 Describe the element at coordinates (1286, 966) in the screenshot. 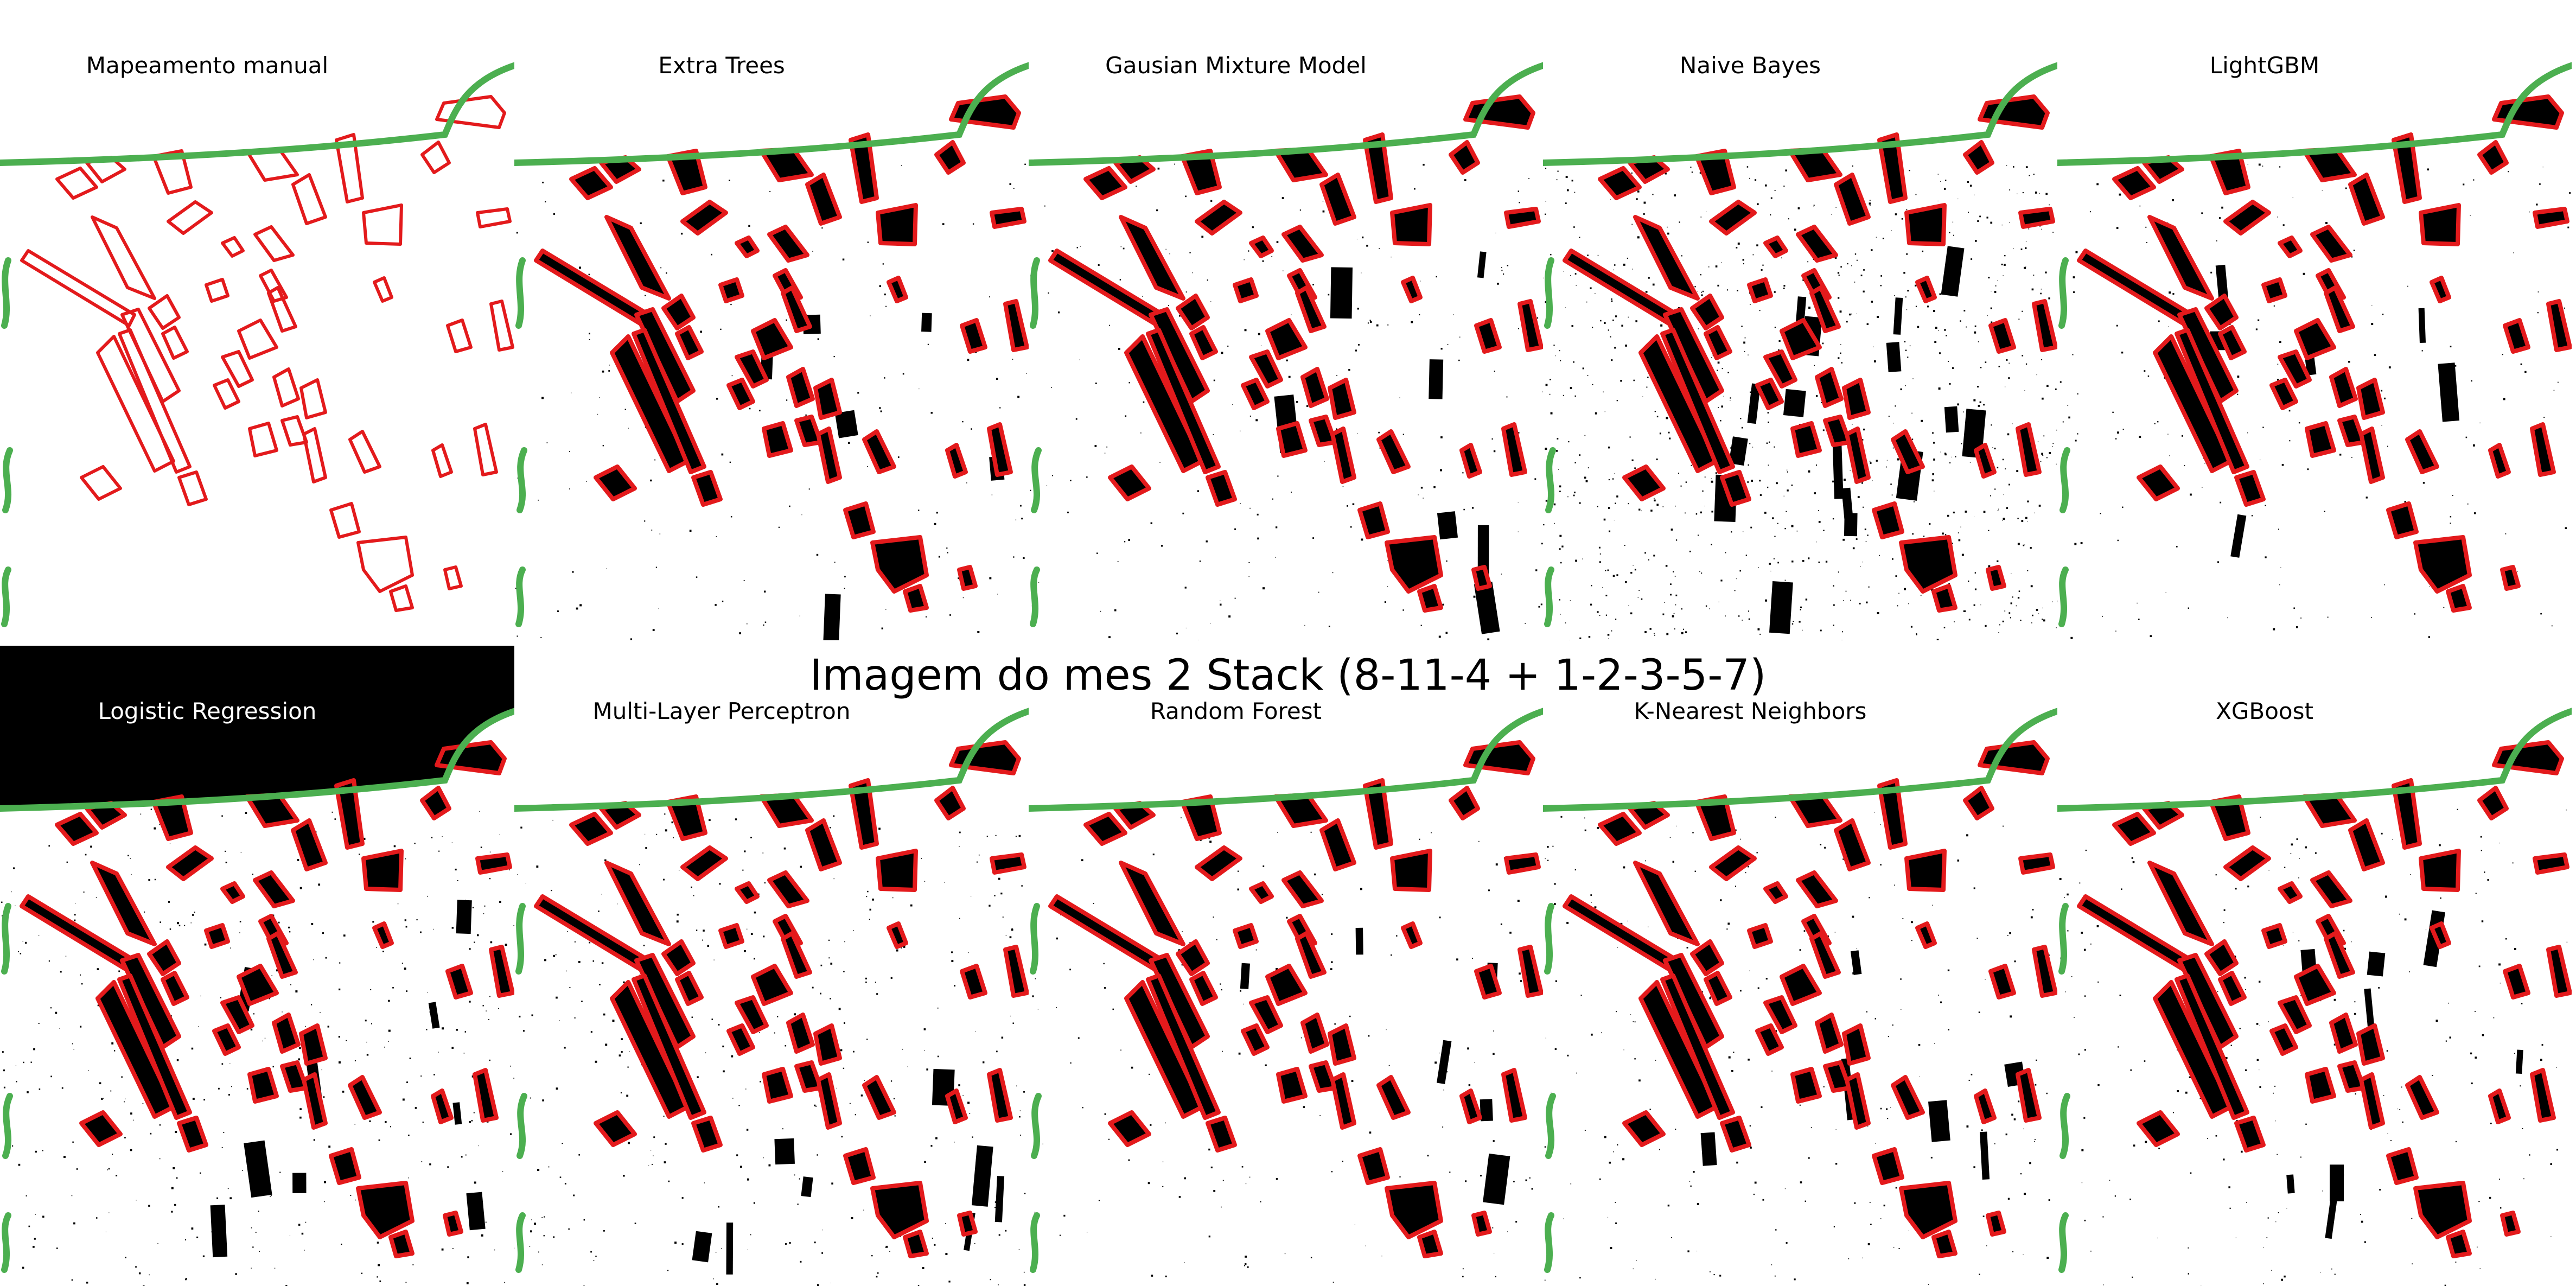

I see `map-panel-random-forest: Random Forest` at that location.